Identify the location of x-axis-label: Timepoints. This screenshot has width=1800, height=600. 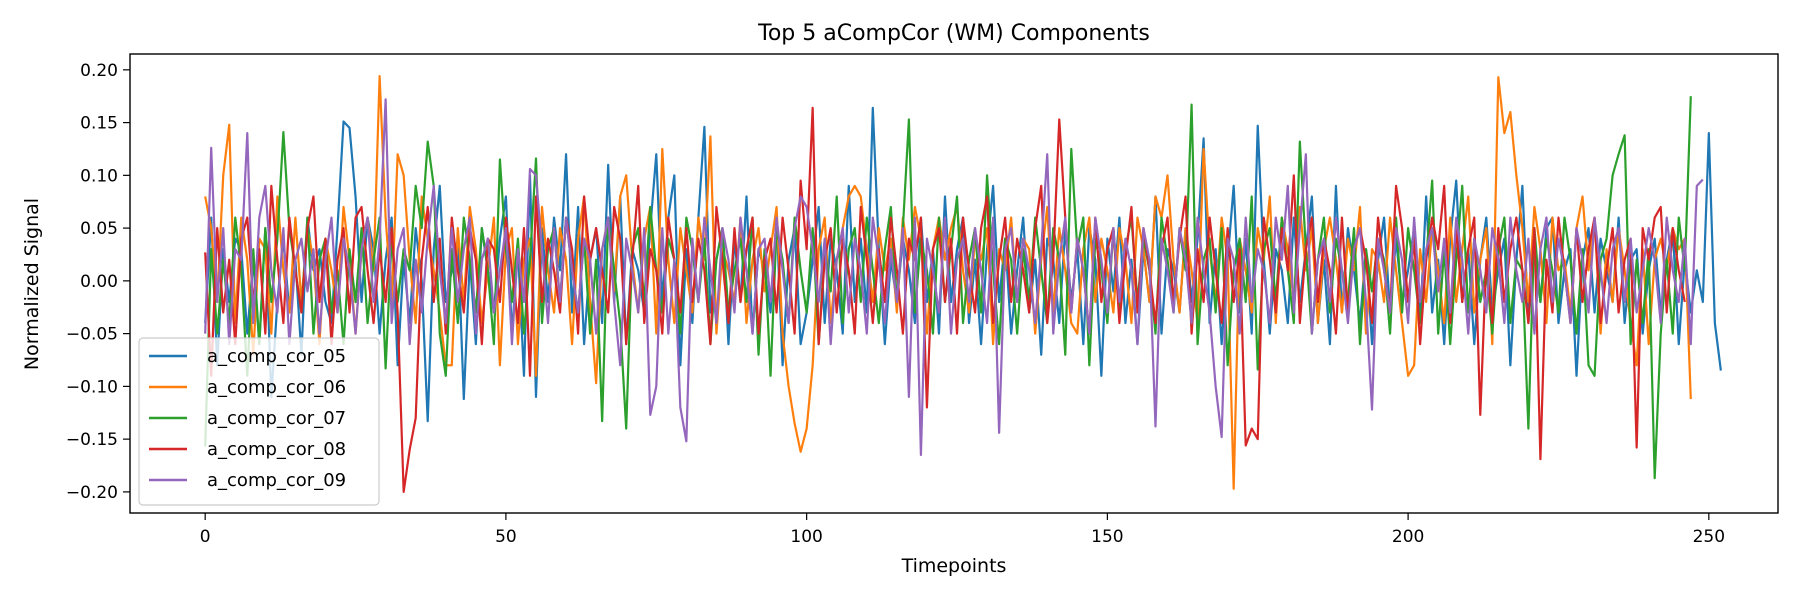
(954, 566).